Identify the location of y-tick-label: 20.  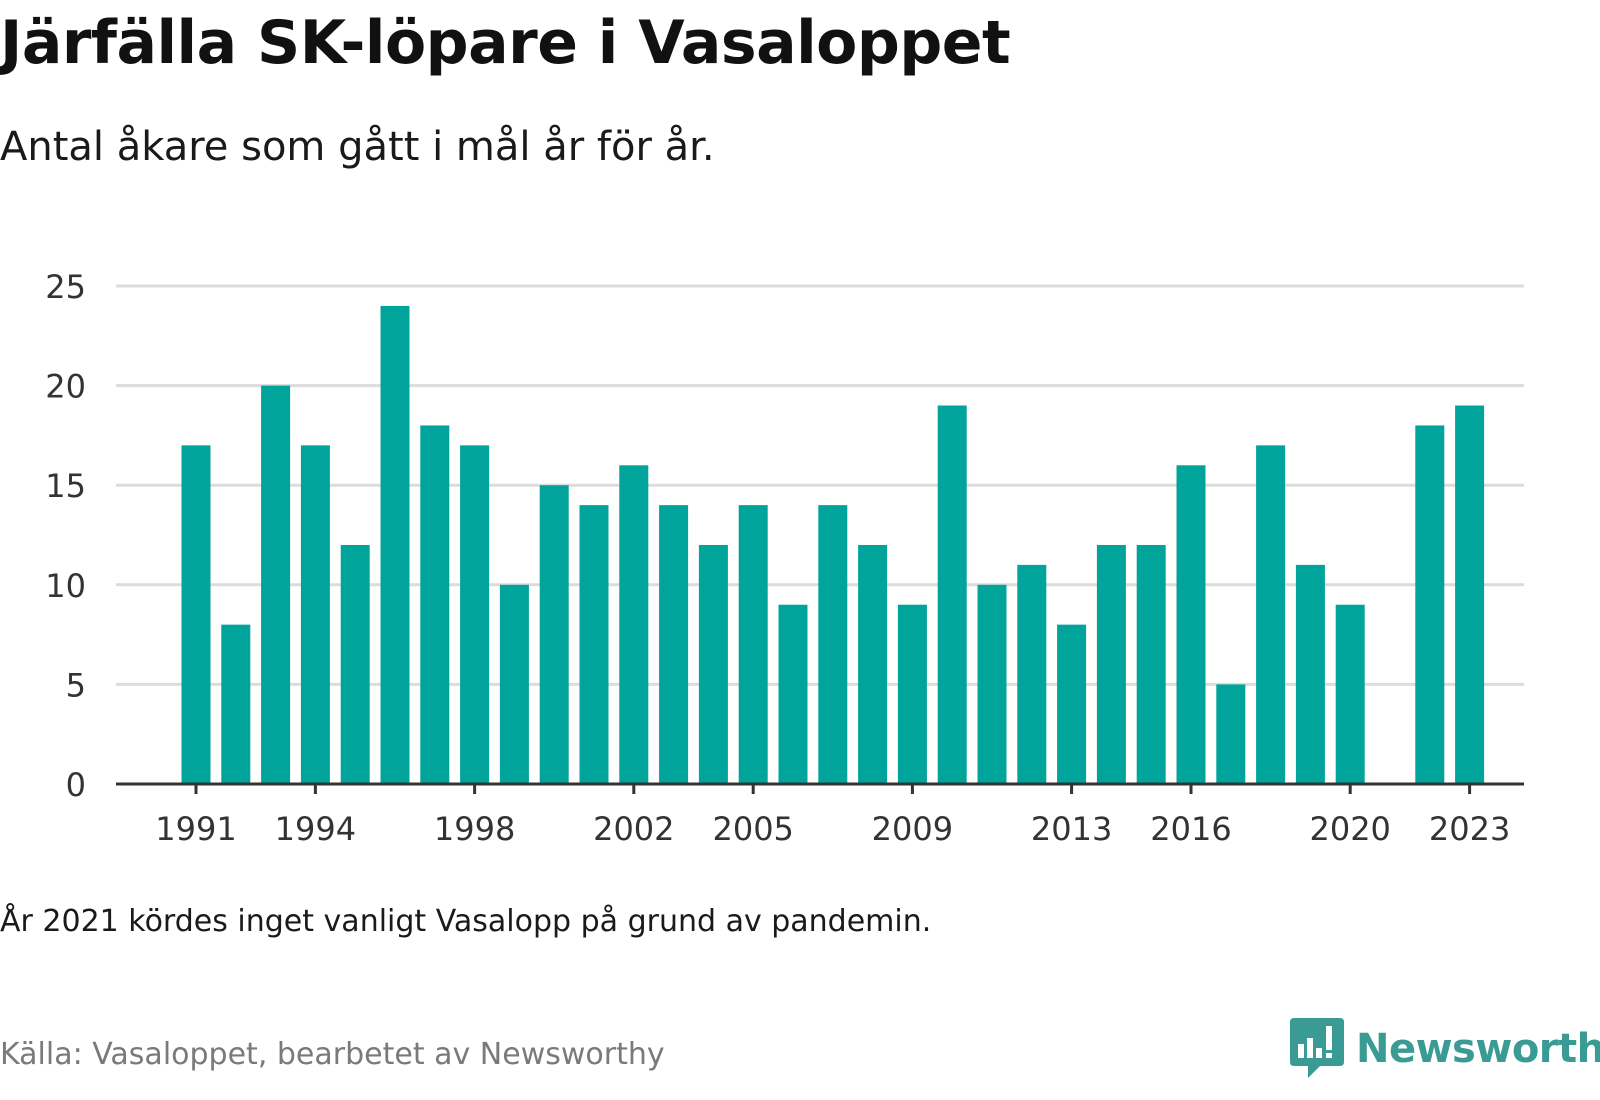
(65, 387).